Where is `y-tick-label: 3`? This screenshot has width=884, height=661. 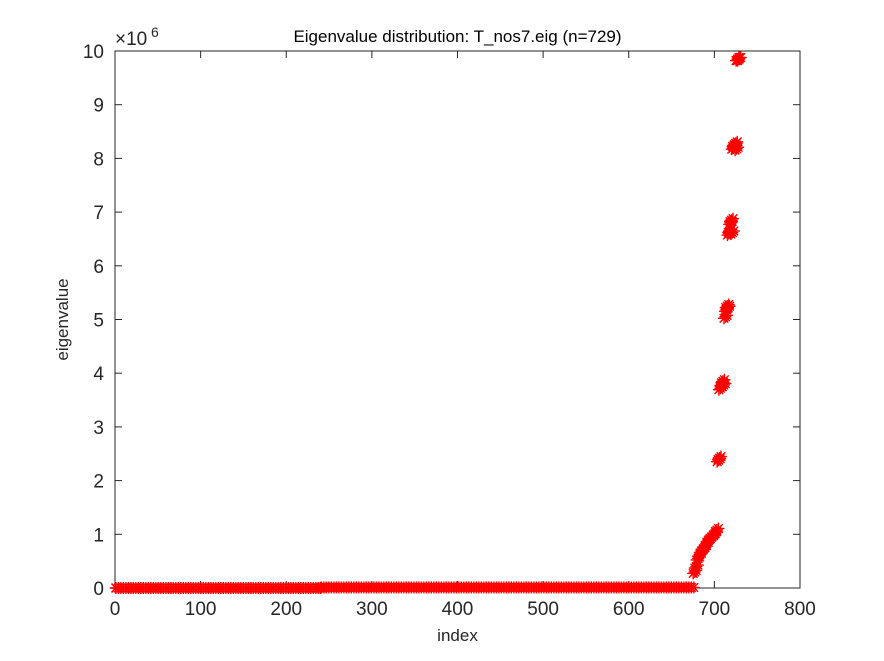 y-tick-label: 3 is located at coordinates (98, 428).